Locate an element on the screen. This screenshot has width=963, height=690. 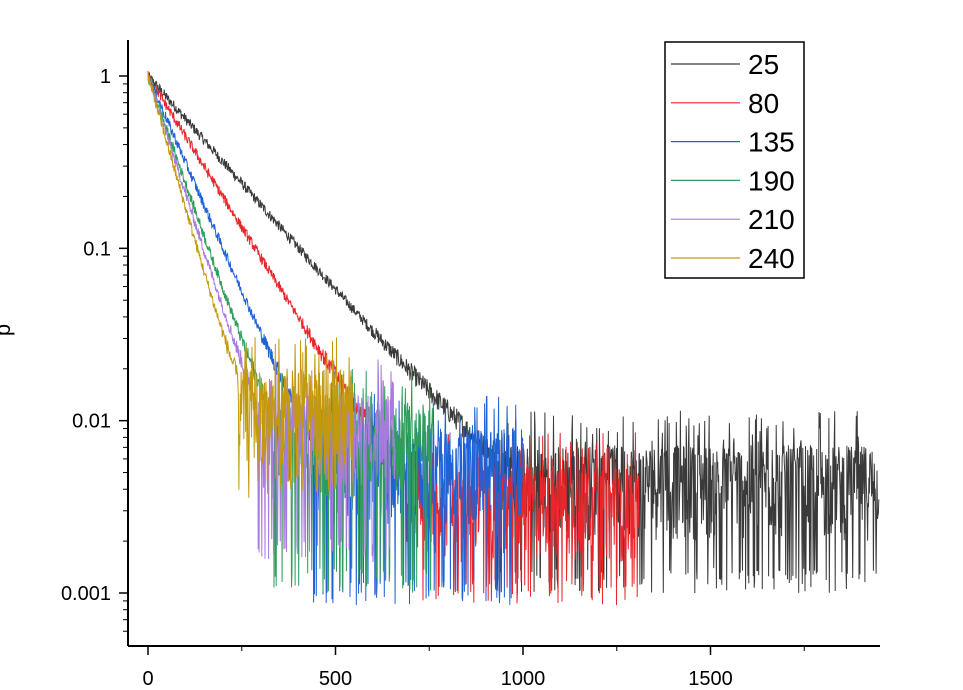
legend-label: 25 is located at coordinates (763, 64).